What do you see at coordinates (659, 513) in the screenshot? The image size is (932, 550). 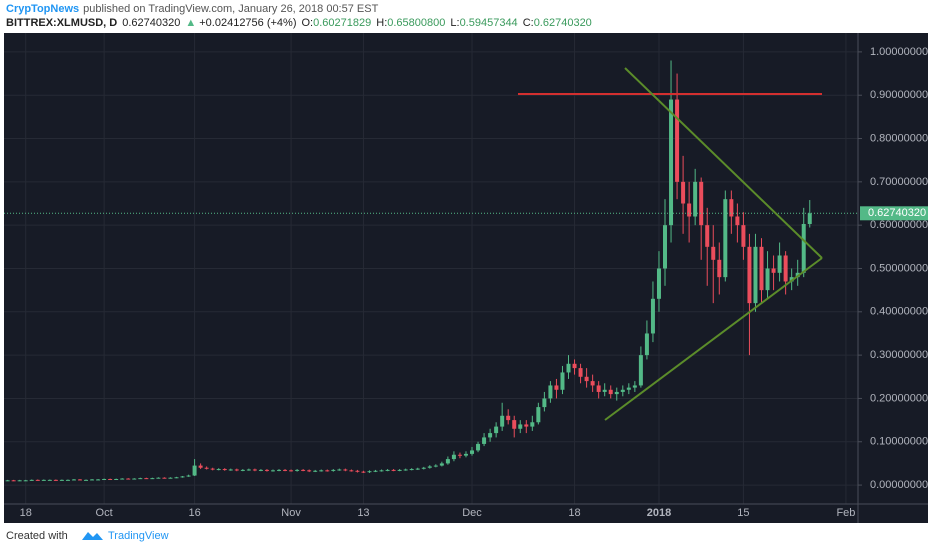 I see `x-tick-label: 2018` at bounding box center [659, 513].